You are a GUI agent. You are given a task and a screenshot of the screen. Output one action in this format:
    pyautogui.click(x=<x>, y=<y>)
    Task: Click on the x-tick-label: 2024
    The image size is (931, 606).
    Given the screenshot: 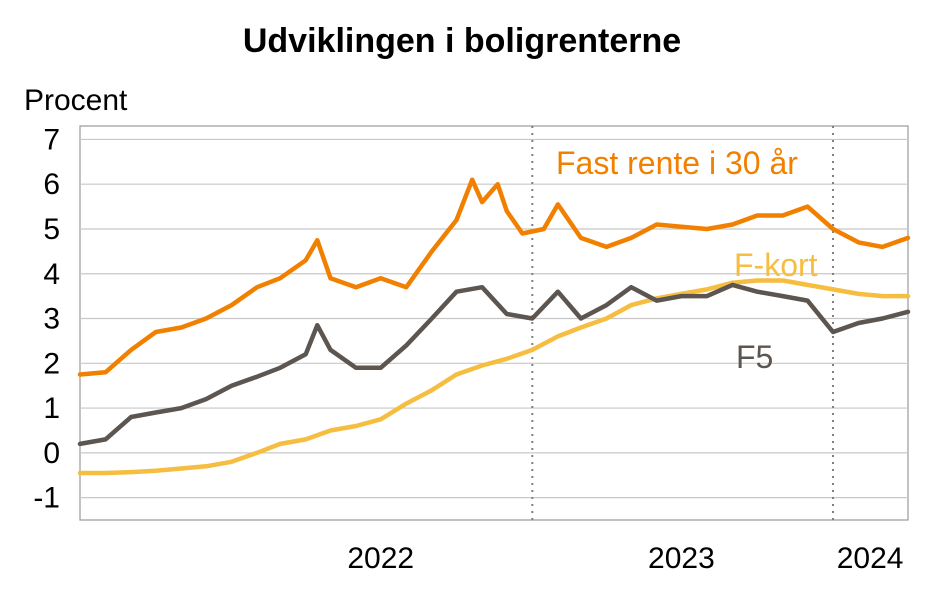 What is the action you would take?
    pyautogui.click(x=870, y=558)
    